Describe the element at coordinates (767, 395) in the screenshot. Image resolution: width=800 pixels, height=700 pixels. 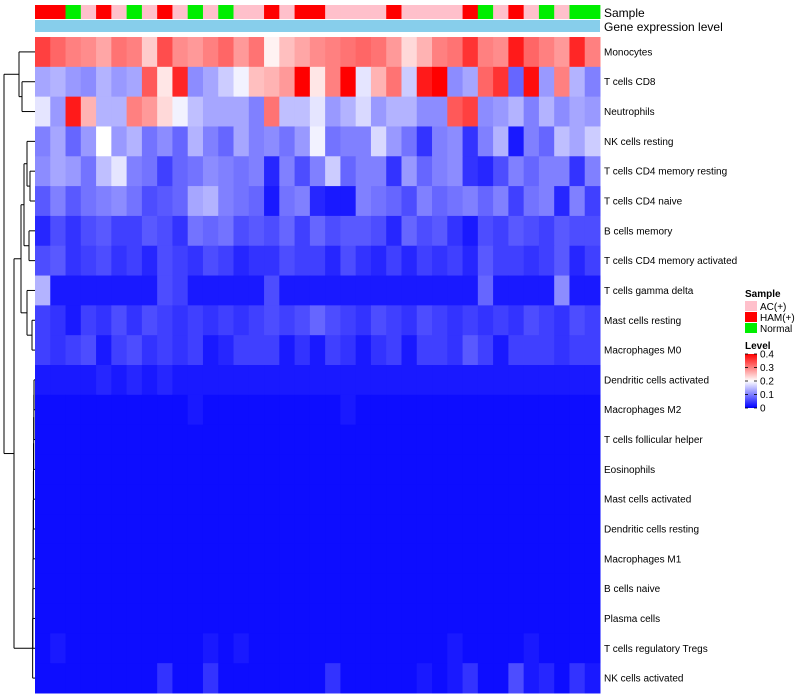
I see `legend-level-tick-label: 0.1` at that location.